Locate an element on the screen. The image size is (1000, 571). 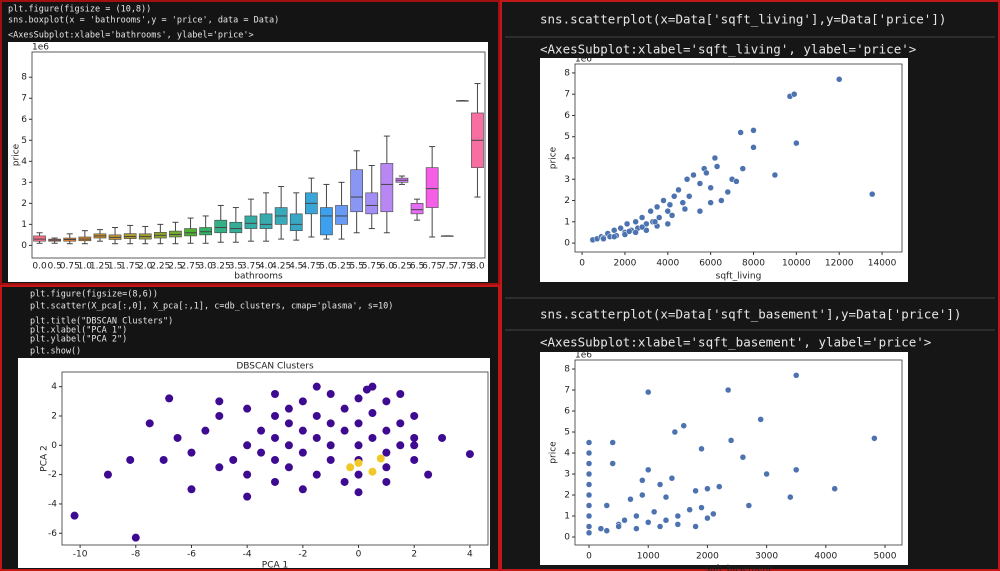
x-tick-label: 4 is located at coordinates (470, 555).